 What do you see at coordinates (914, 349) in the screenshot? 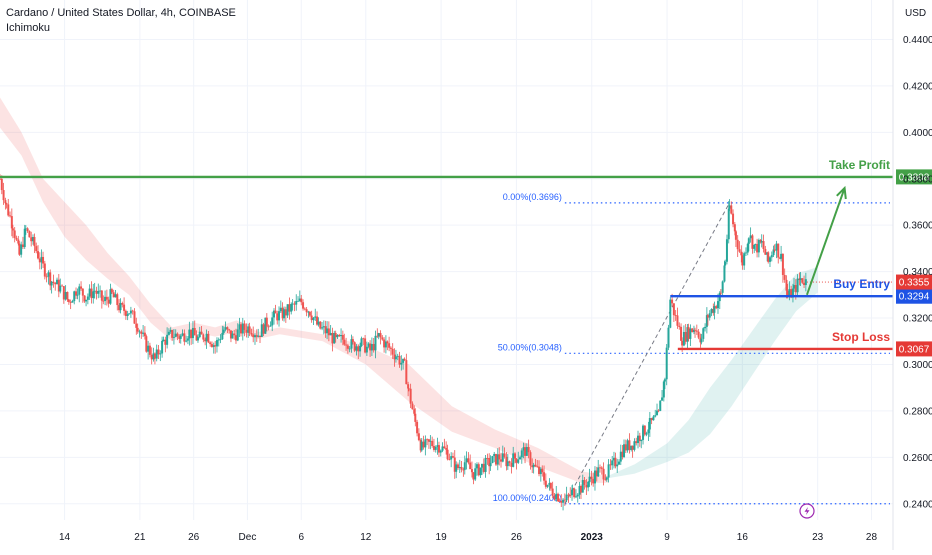
I see `level-price-label: 0.3067` at bounding box center [914, 349].